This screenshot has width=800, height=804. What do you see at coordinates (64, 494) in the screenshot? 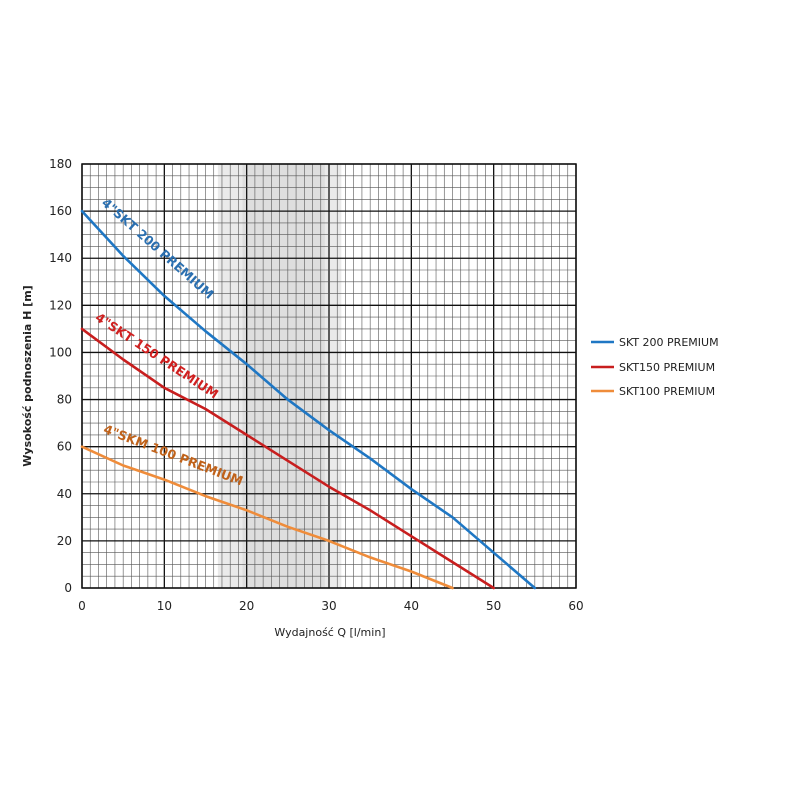
I see `y-tick-label: 40` at bounding box center [64, 494].